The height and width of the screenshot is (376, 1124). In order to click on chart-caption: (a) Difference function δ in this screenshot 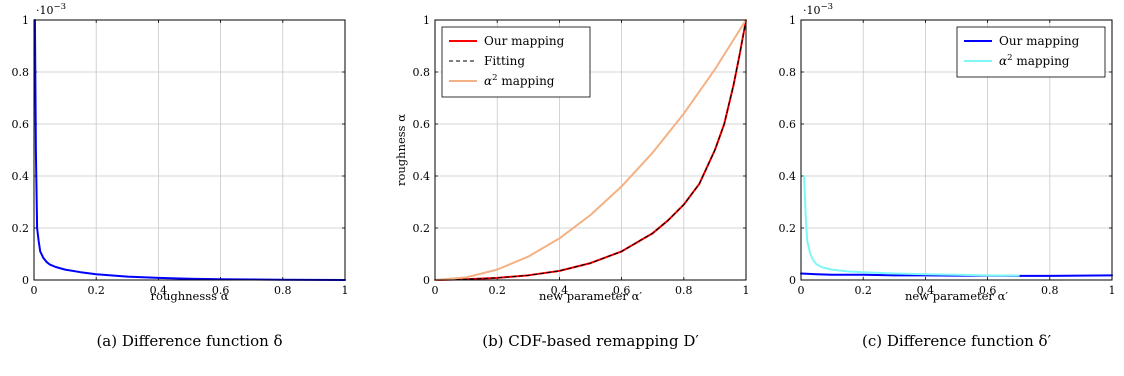, I will do `click(189, 341)`.